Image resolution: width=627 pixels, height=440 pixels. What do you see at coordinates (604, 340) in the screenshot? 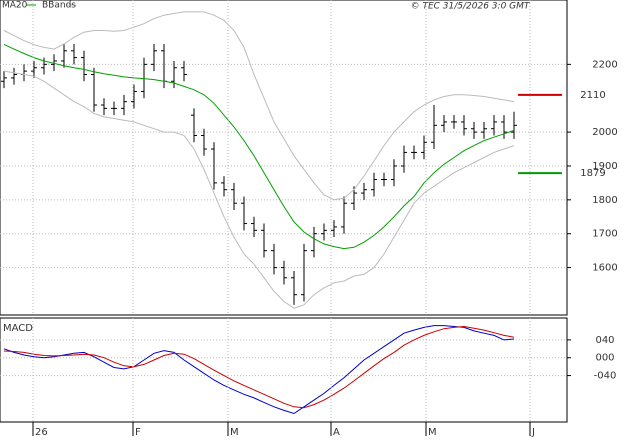
I see `y-tick-label: 040` at bounding box center [604, 340].